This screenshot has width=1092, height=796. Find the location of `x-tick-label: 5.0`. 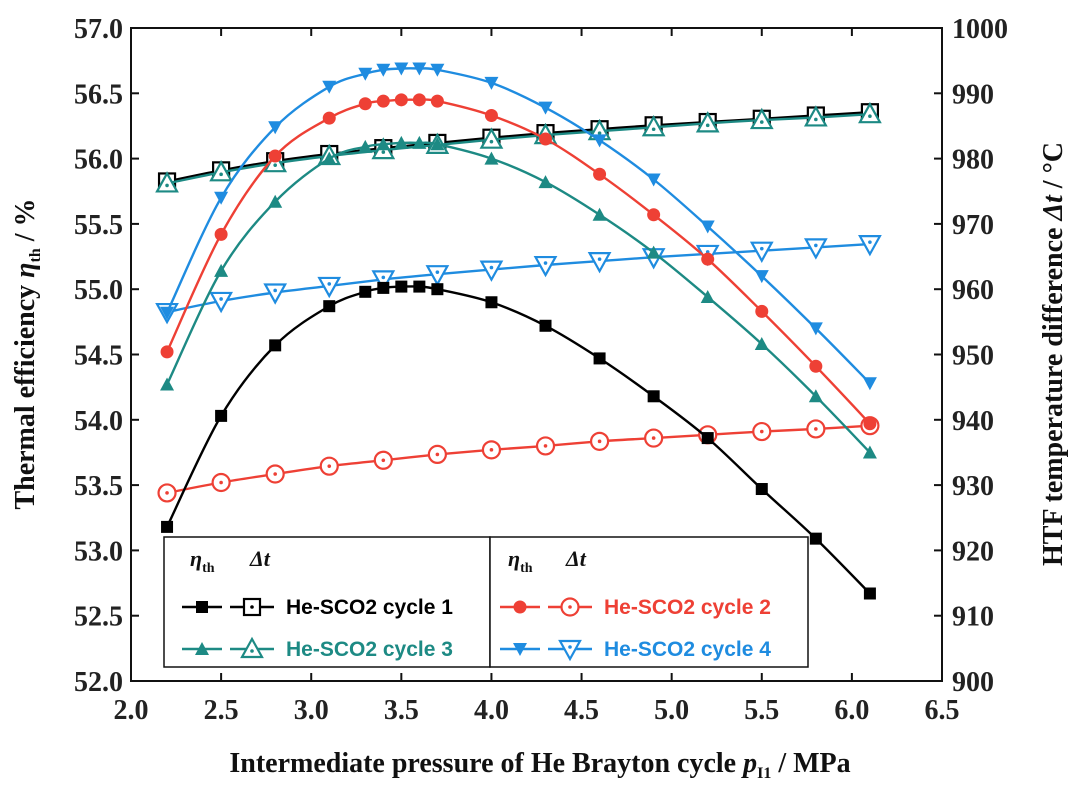

x-tick-label: 5.0 is located at coordinates (671, 710).